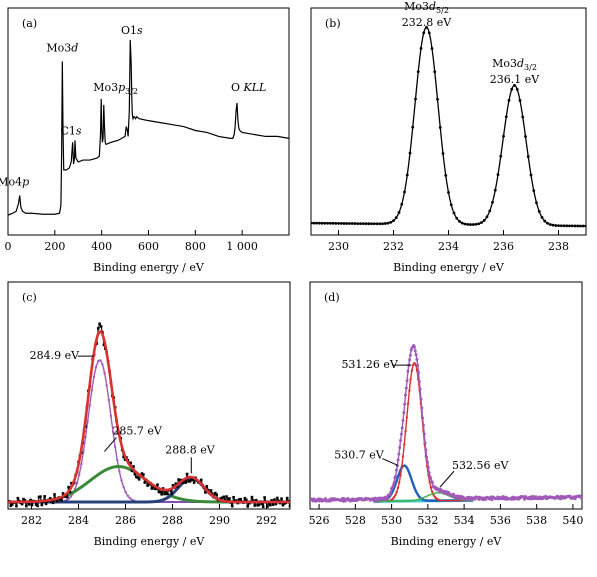 The height and width of the screenshot is (577, 597). Describe the element at coordinates (29, 23) in the screenshot. I see `panel-label: (a)` at that location.